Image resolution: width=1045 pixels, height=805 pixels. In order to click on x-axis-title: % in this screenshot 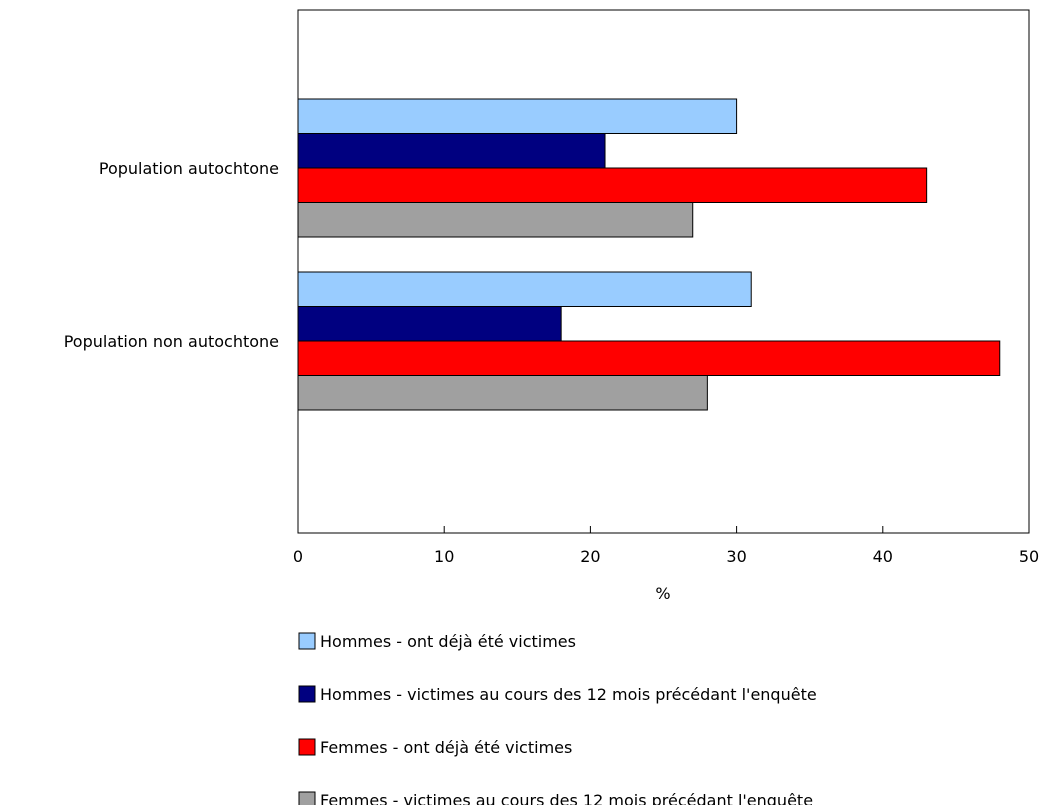, I will do `click(662, 593)`.